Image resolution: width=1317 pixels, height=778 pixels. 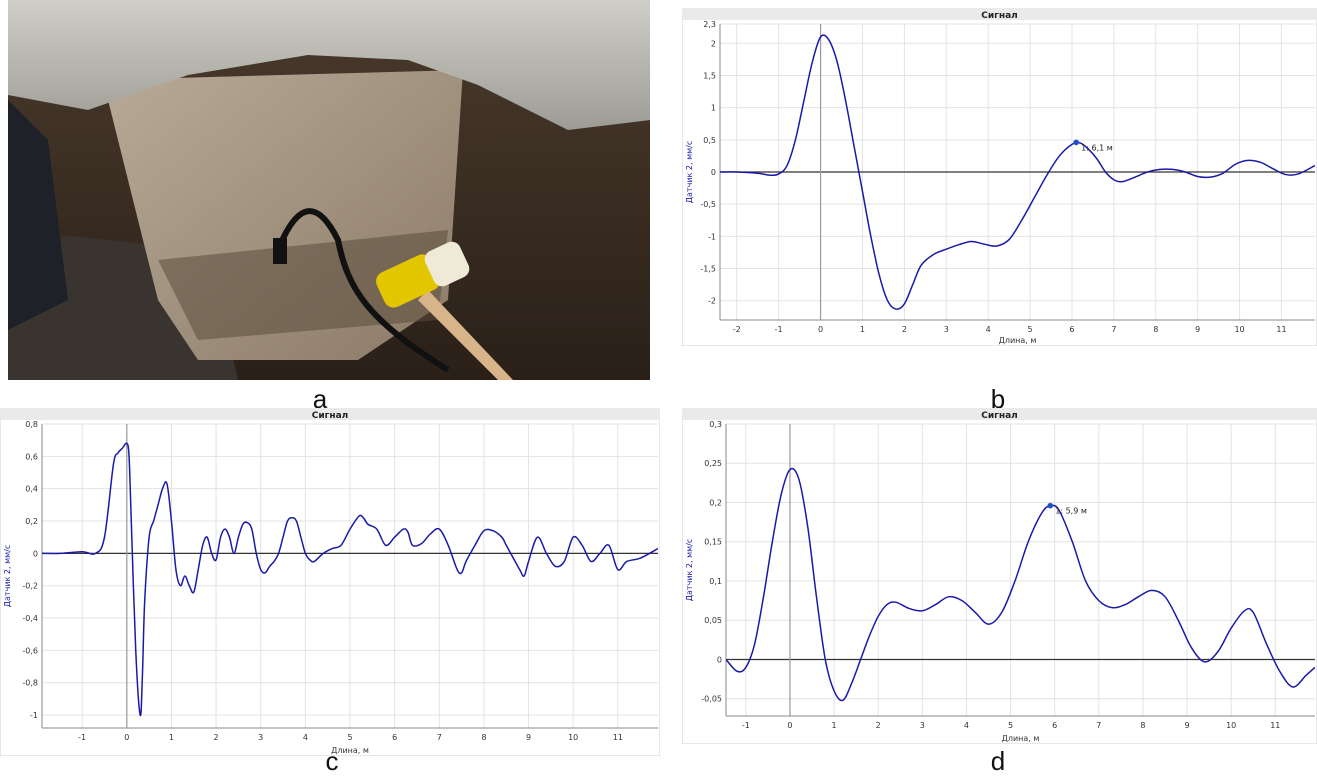 What do you see at coordinates (1020, 584) in the screenshot?
I see `series-line` at bounding box center [1020, 584].